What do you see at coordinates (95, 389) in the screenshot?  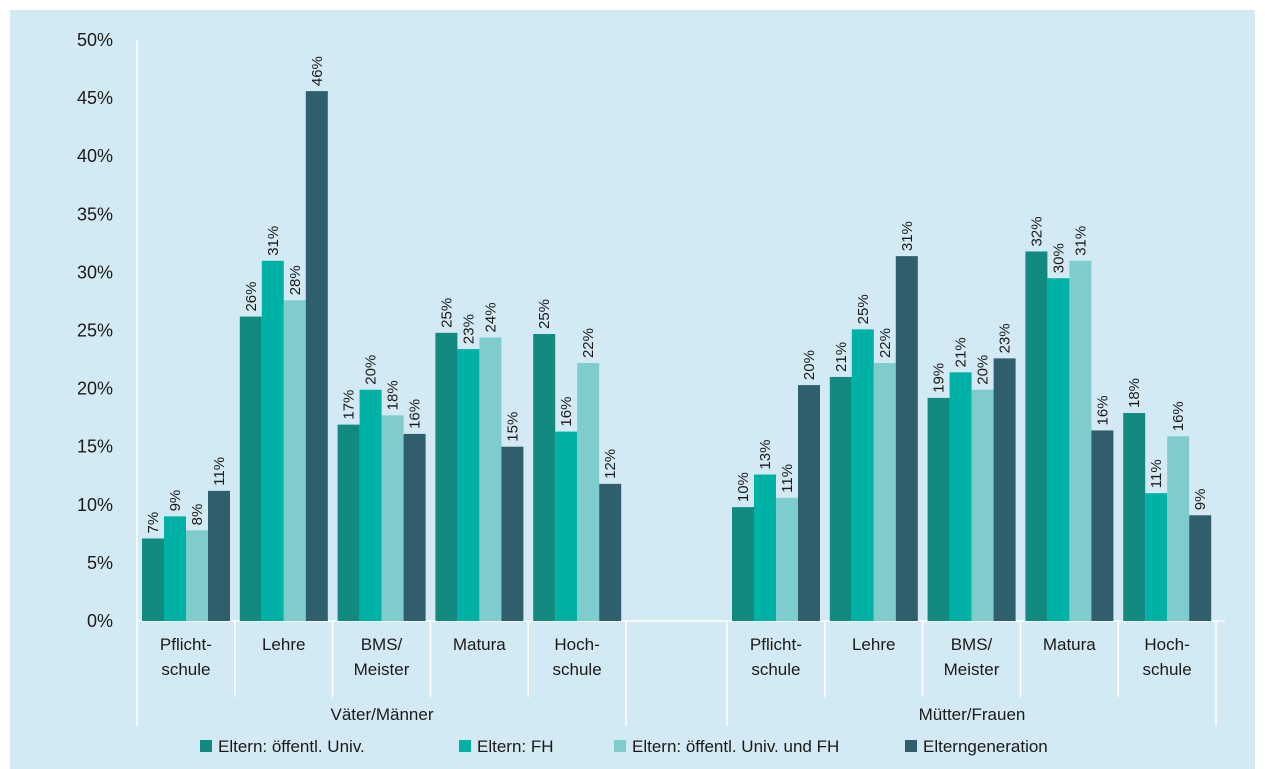 I see `y-tick-label: 20%` at bounding box center [95, 389].